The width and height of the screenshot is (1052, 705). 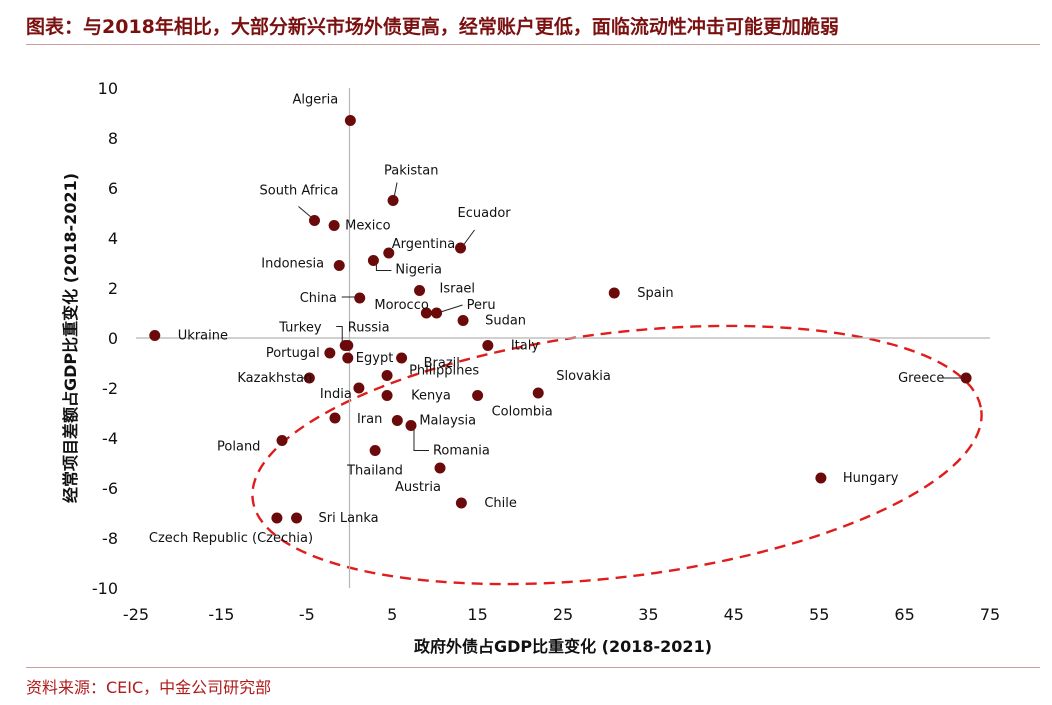 I want to click on y-tick-label: 8, so click(x=113, y=138).